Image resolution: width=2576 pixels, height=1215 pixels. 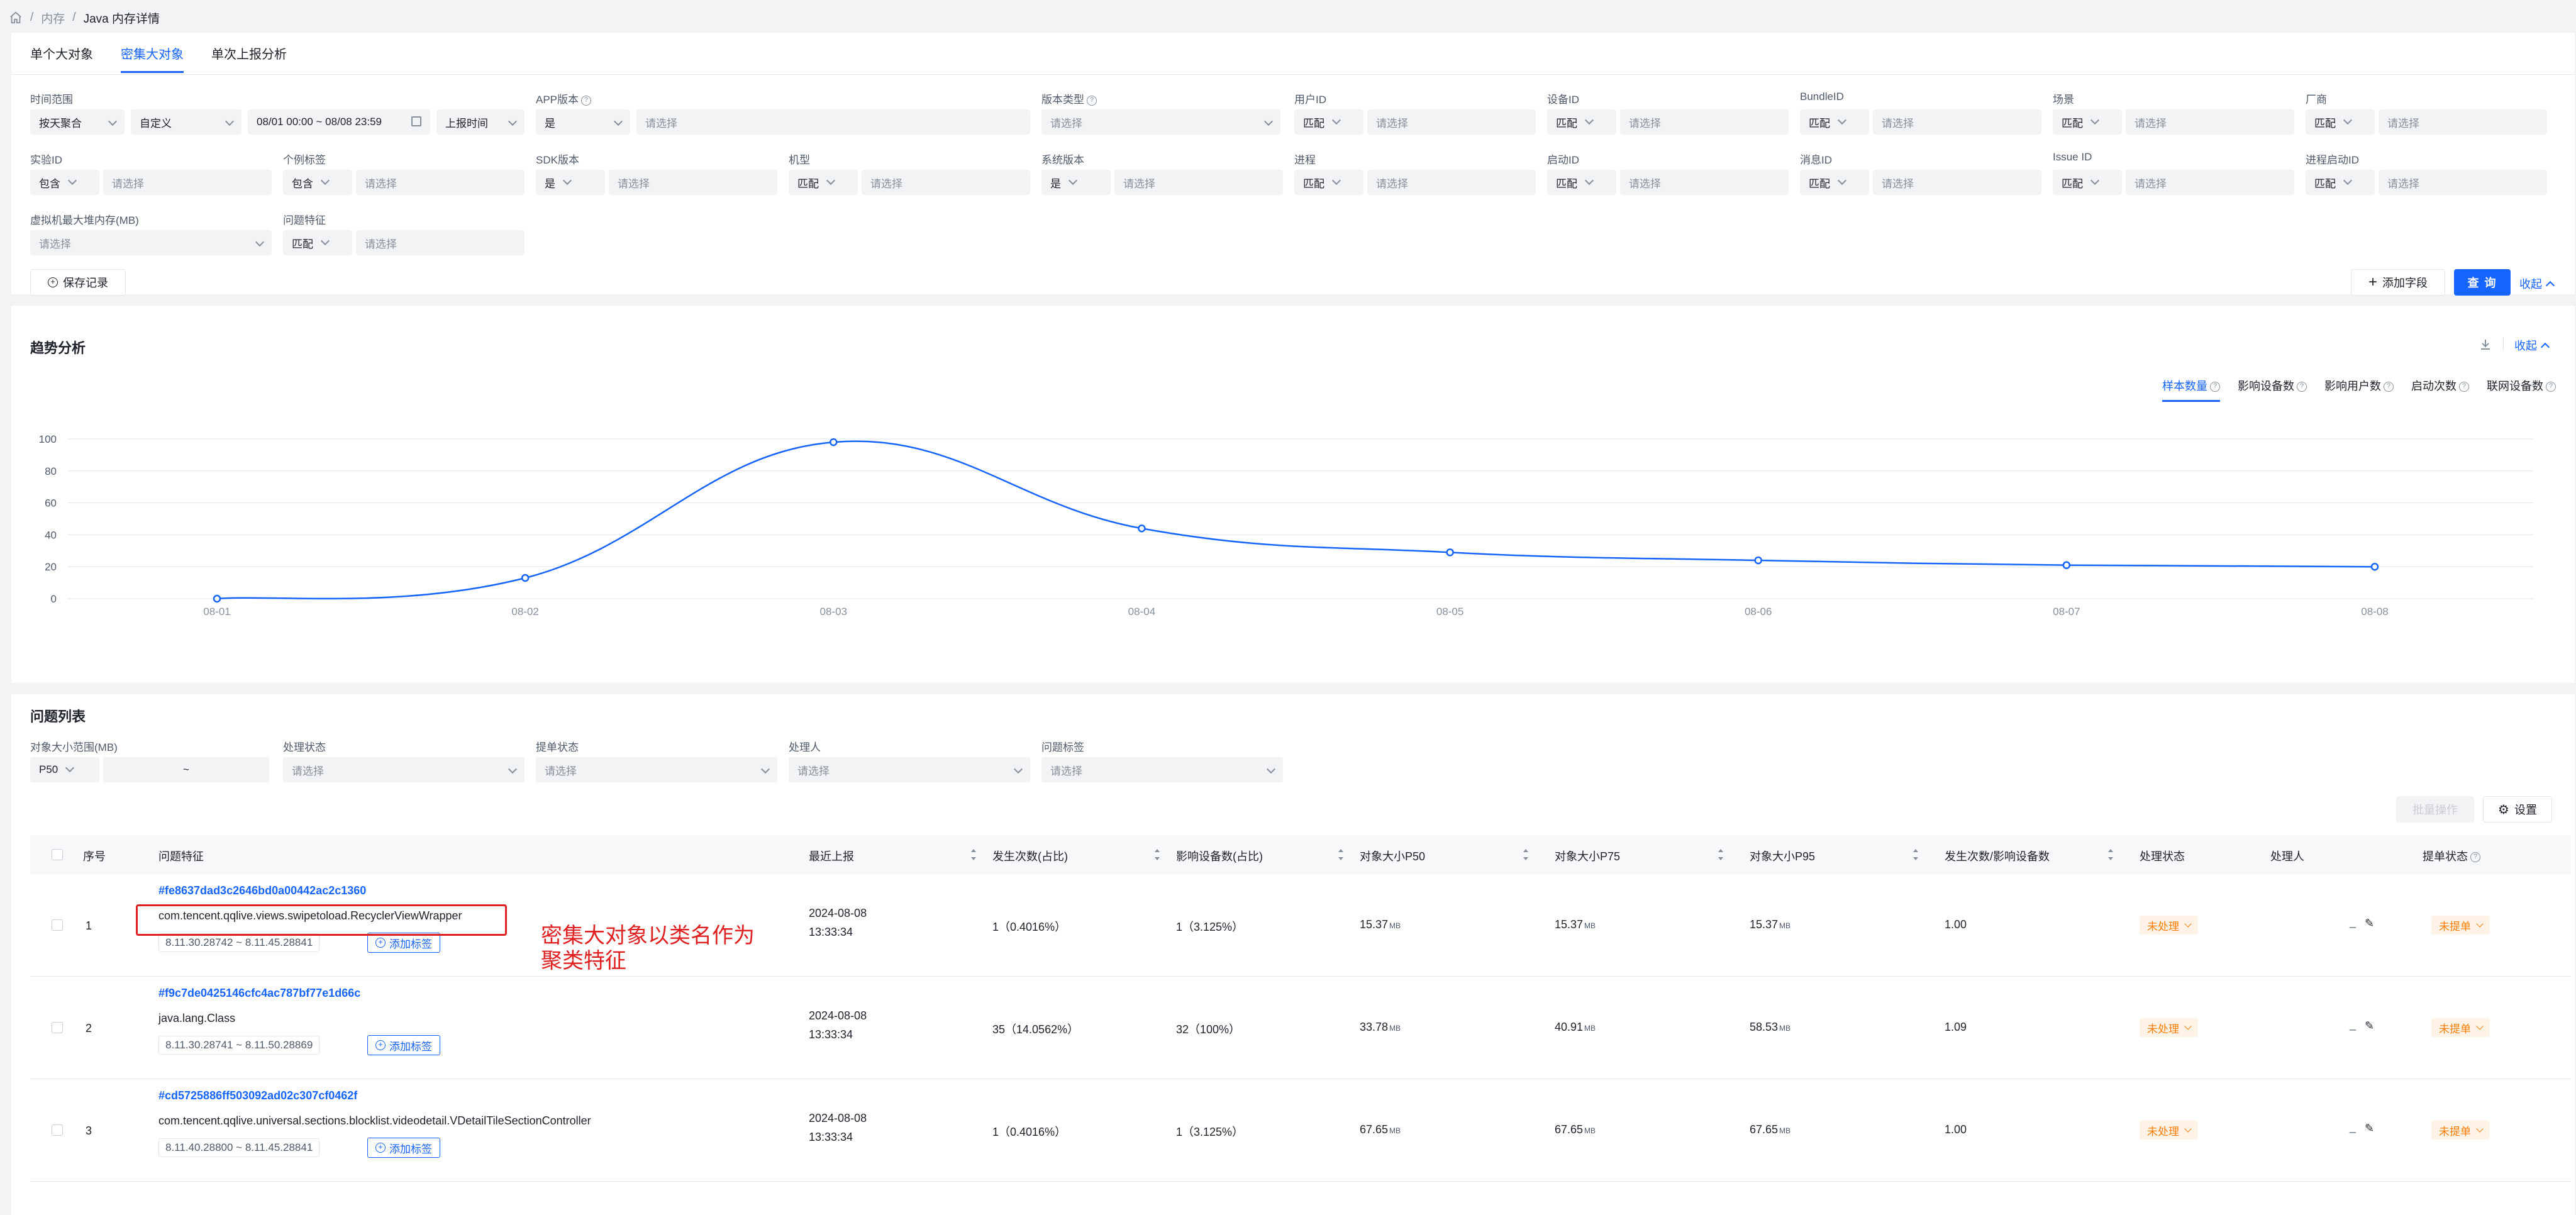 What do you see at coordinates (2440, 390) in the screenshot?
I see `tab-launch-count: 启动次数?` at bounding box center [2440, 390].